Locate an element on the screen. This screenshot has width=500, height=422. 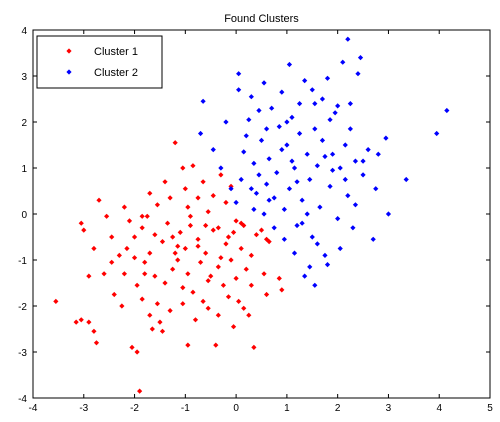
legend-marker is located at coordinates (69, 72).